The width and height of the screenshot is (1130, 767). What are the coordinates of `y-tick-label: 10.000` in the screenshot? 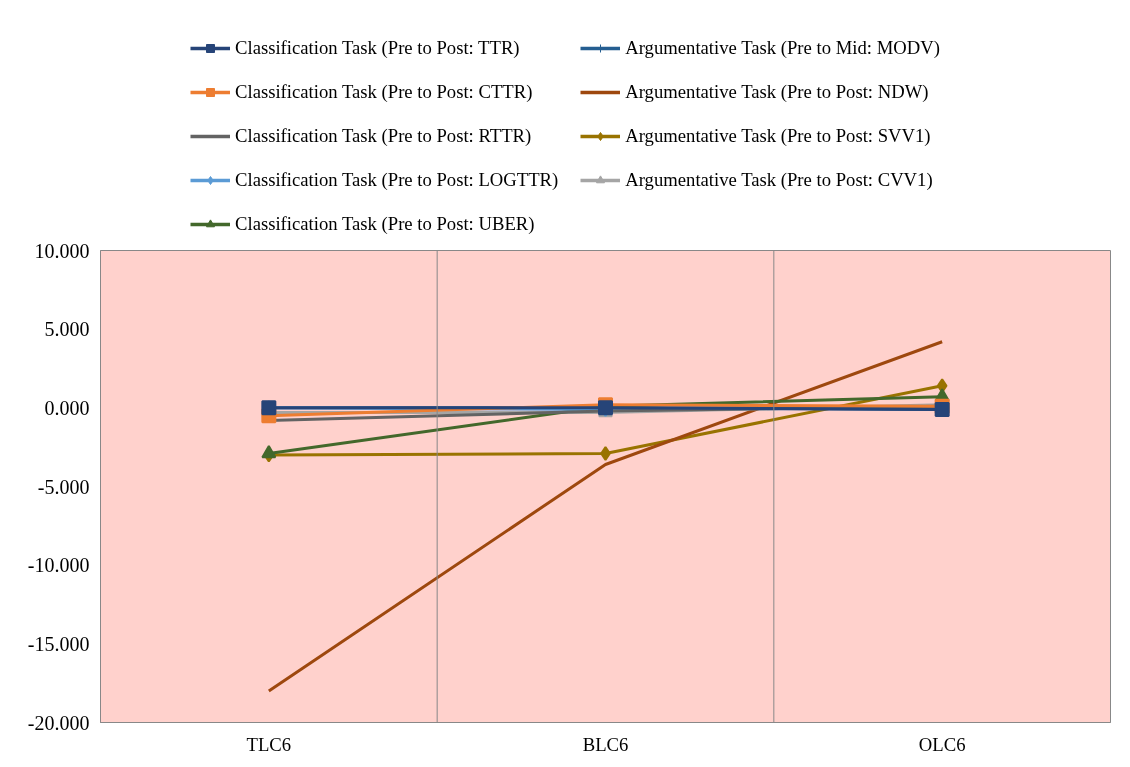 It's located at (62, 250).